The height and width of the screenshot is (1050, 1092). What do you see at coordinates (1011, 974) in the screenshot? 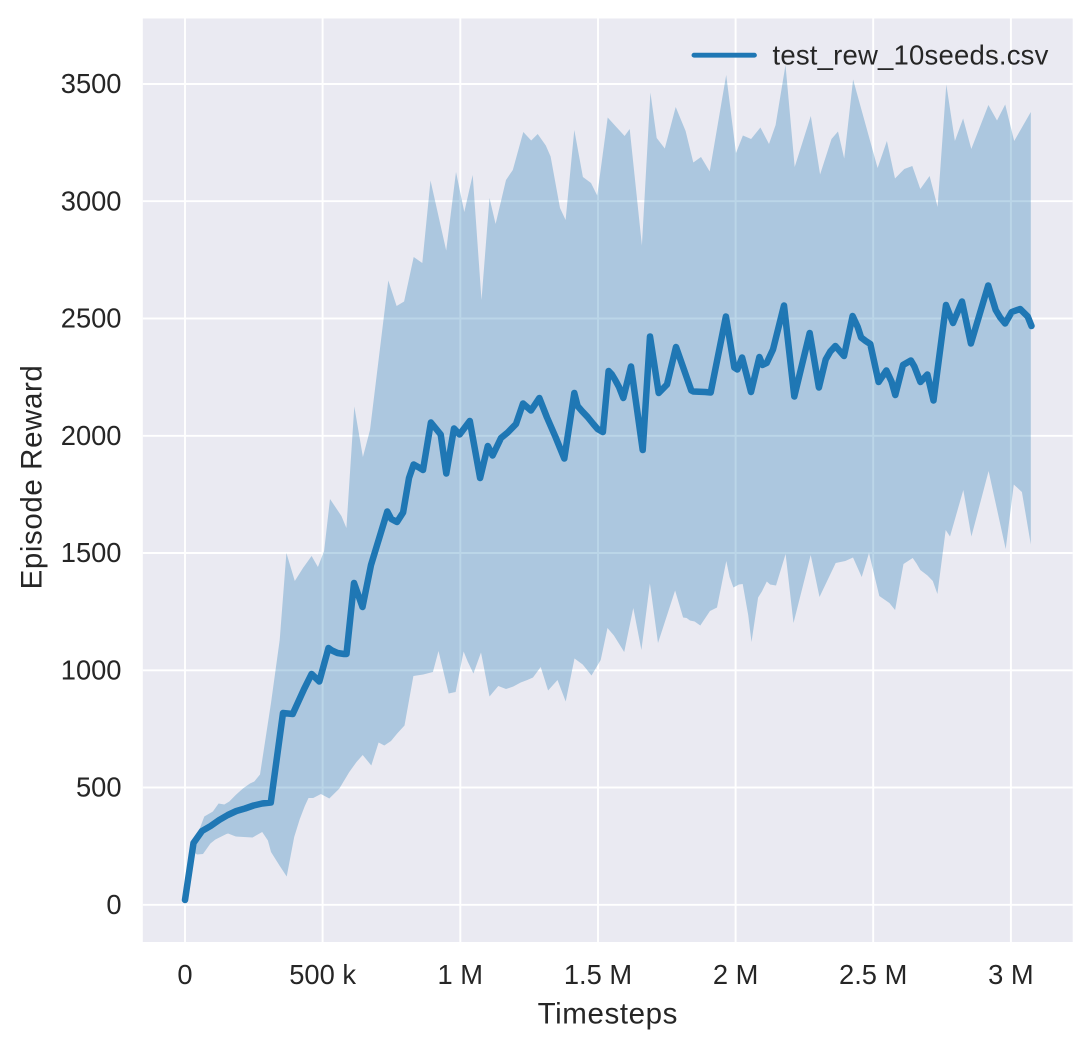
I see `svg-text: 3 M` at bounding box center [1011, 974].